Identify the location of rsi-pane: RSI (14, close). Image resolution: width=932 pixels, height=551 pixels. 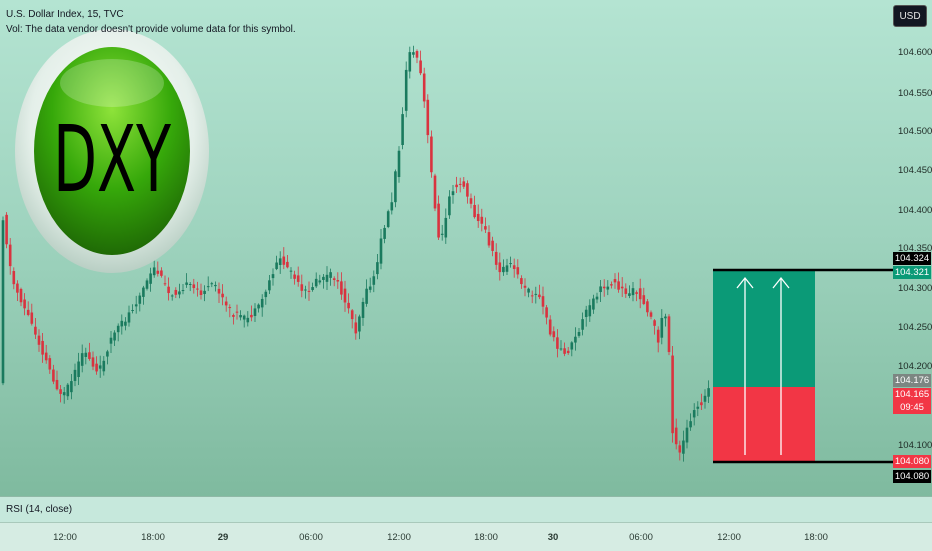
(466, 509).